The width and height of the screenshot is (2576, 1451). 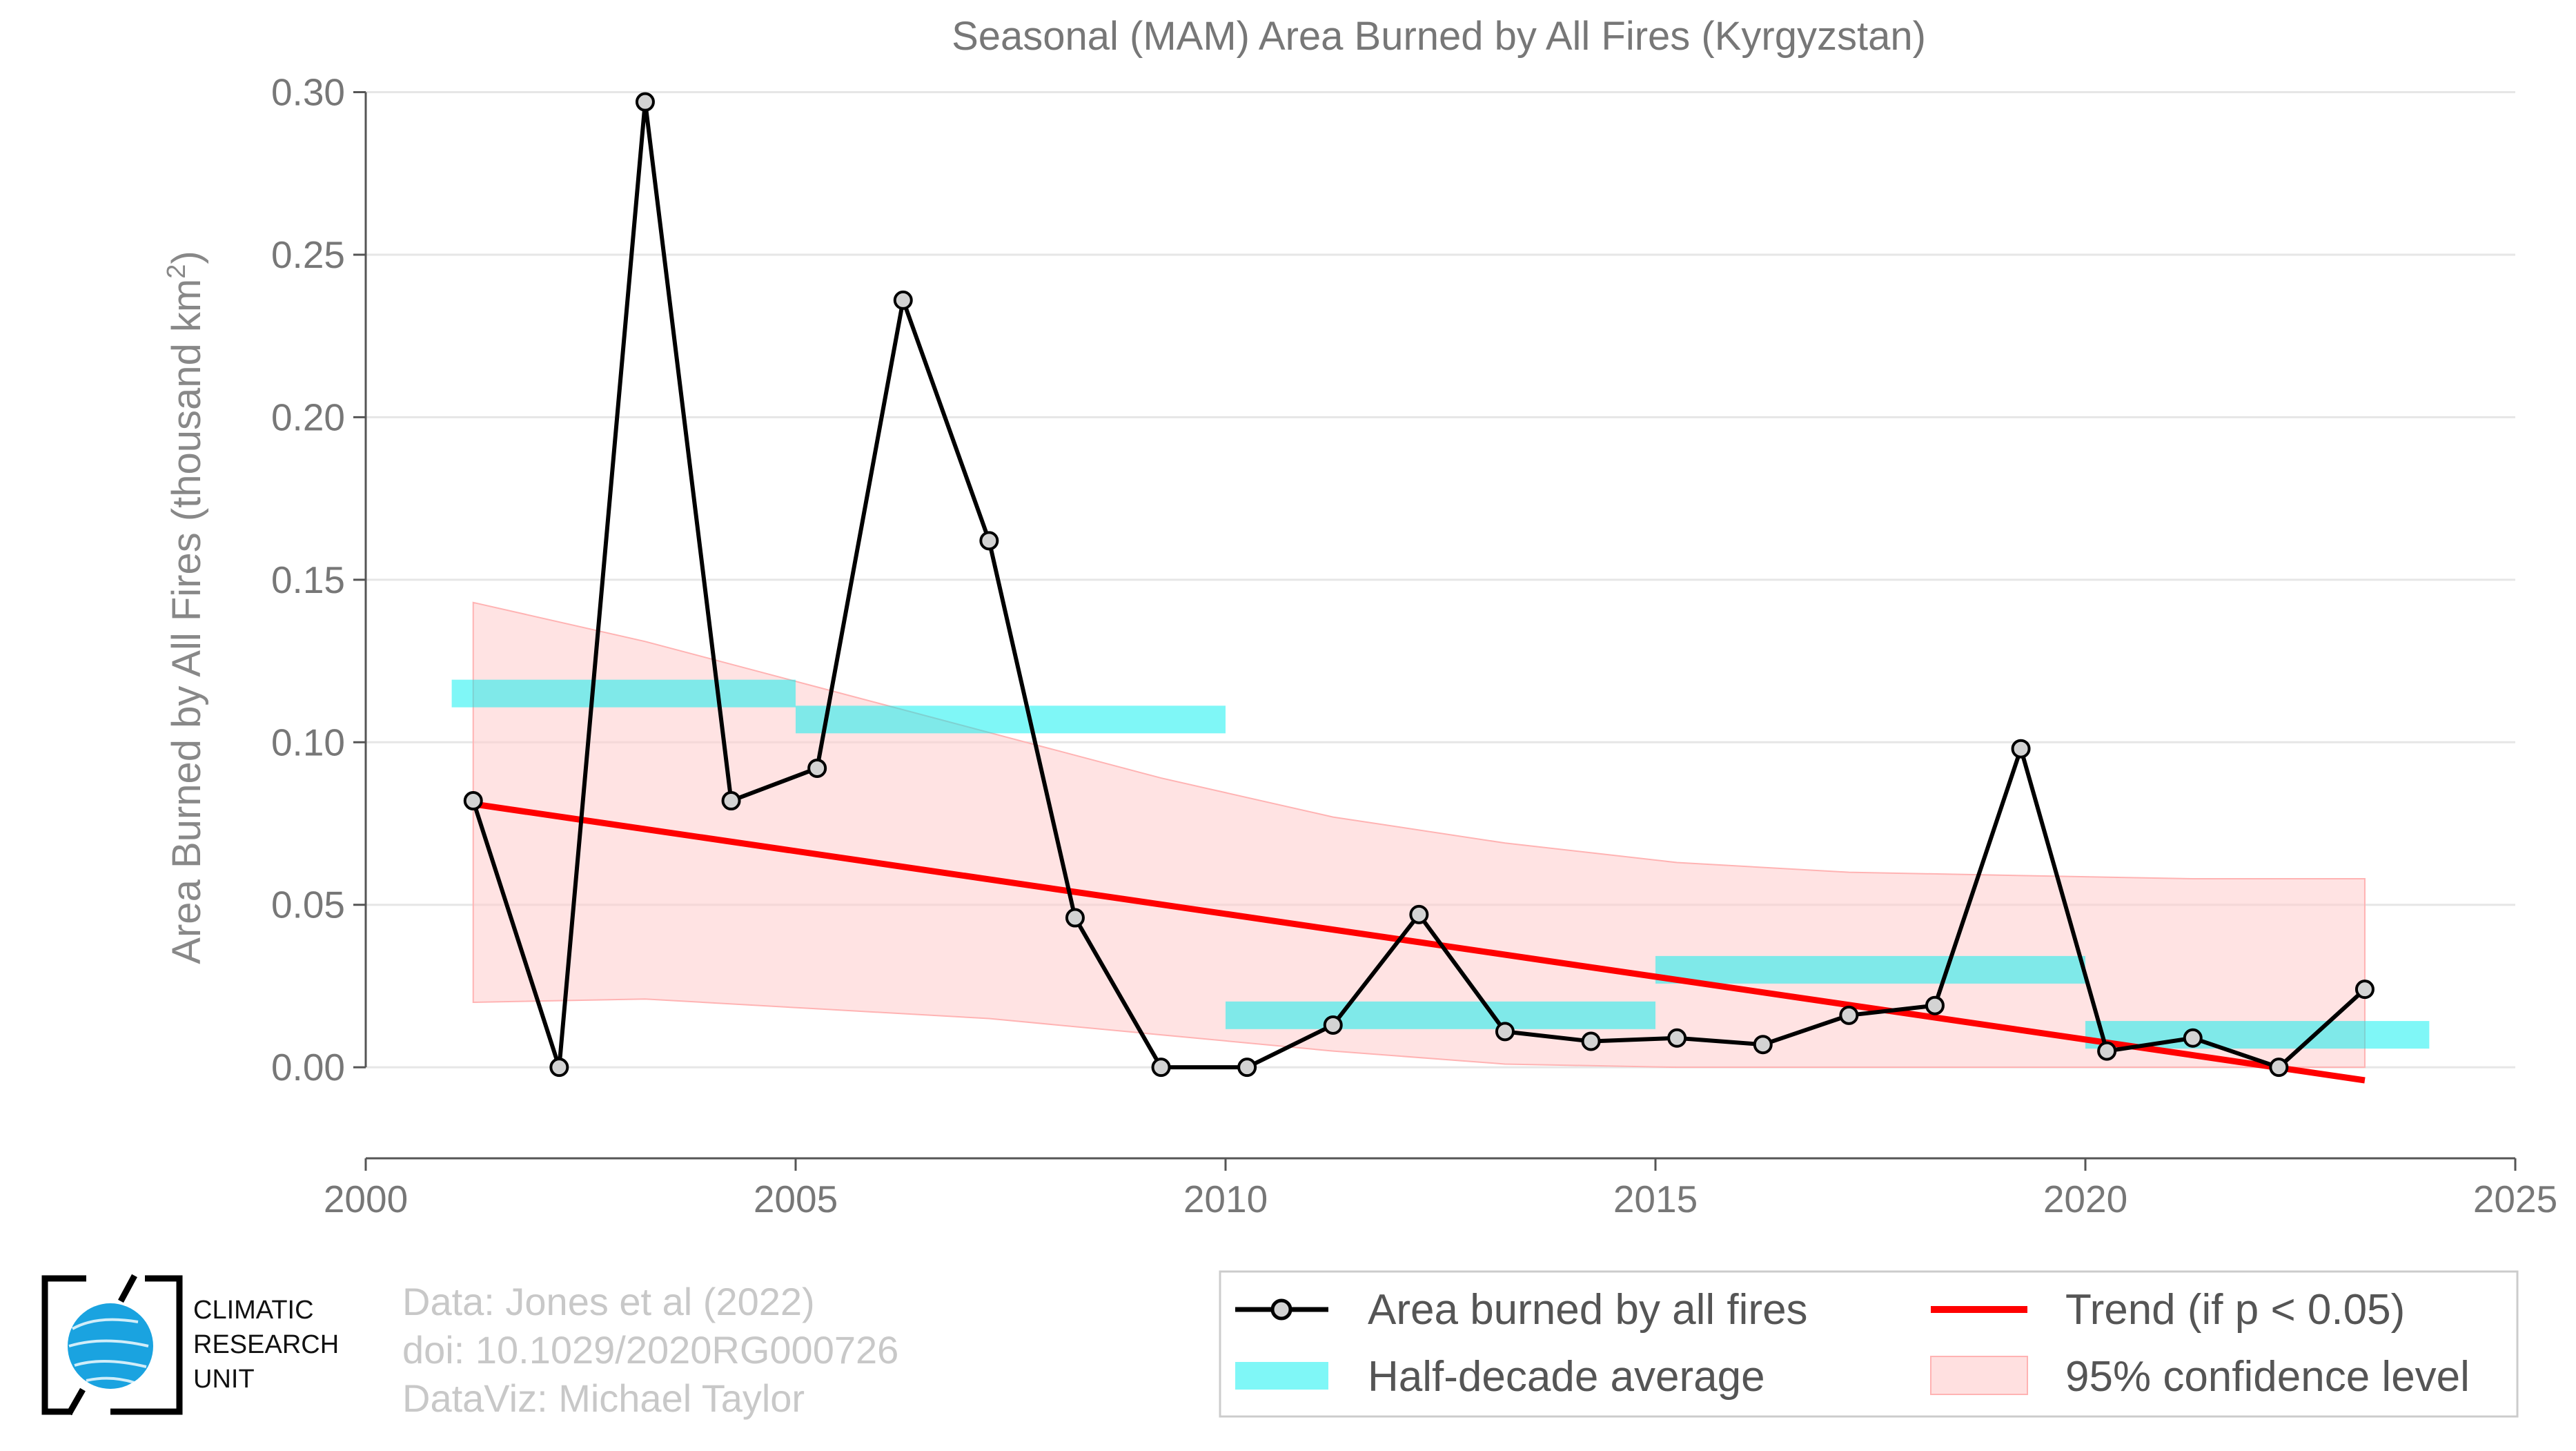 What do you see at coordinates (127, 1288) in the screenshot?
I see `logo-slash-top` at bounding box center [127, 1288].